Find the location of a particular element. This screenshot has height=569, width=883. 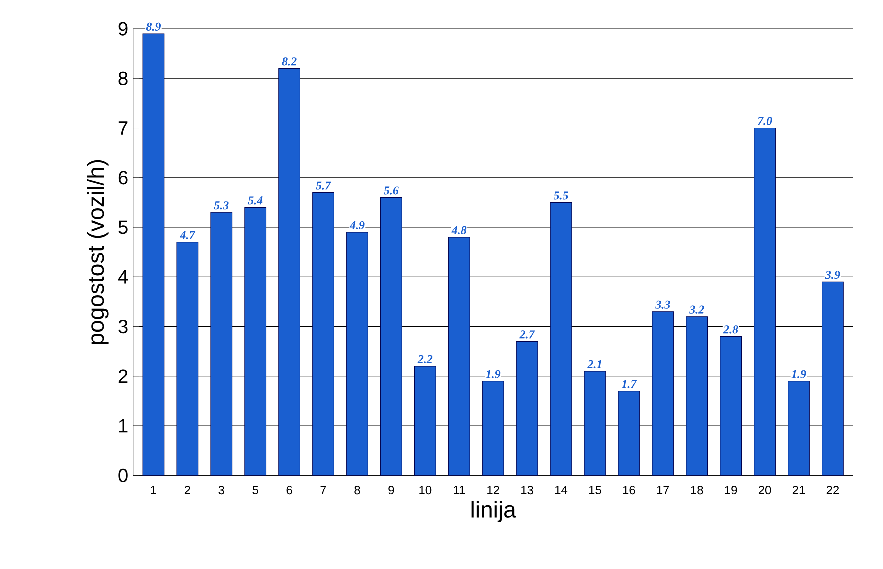

data-label: 5.7 is located at coordinates (324, 186).